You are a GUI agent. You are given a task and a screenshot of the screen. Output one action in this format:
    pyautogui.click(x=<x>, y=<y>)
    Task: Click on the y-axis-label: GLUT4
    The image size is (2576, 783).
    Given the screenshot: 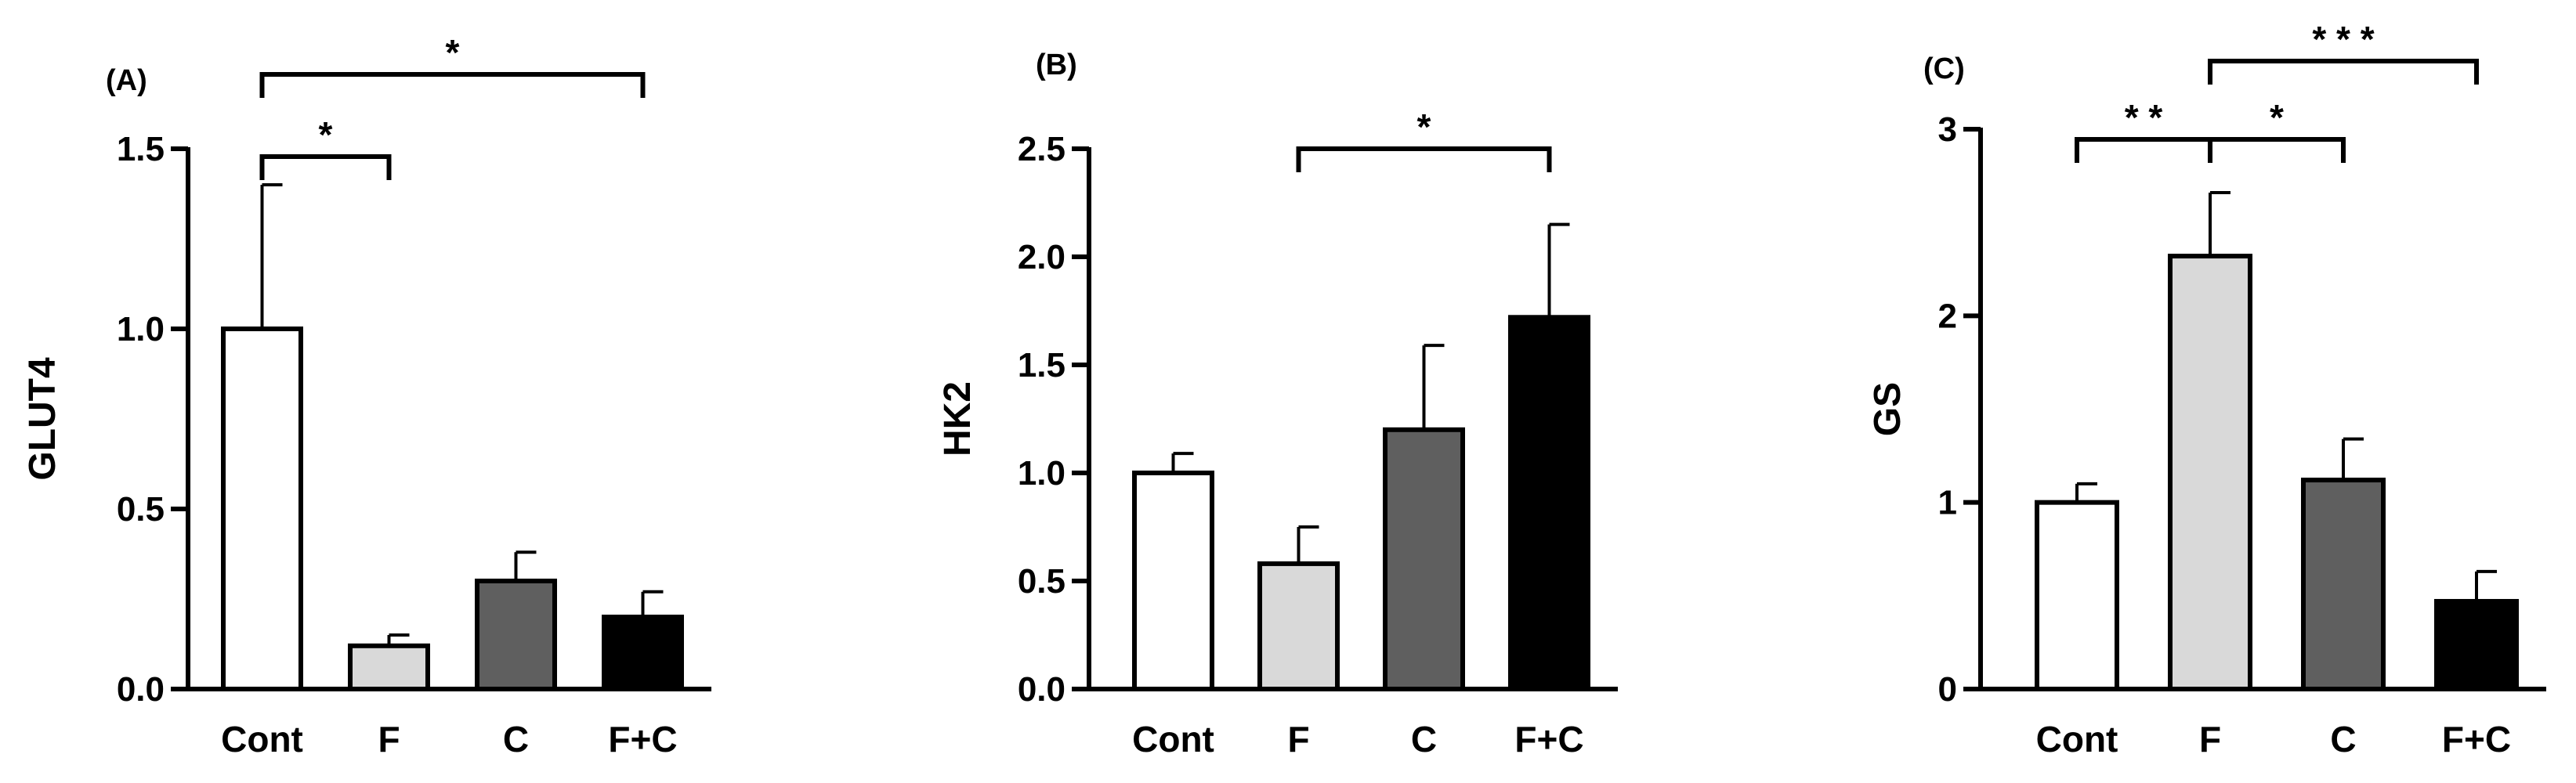 What is the action you would take?
    pyautogui.click(x=42, y=419)
    